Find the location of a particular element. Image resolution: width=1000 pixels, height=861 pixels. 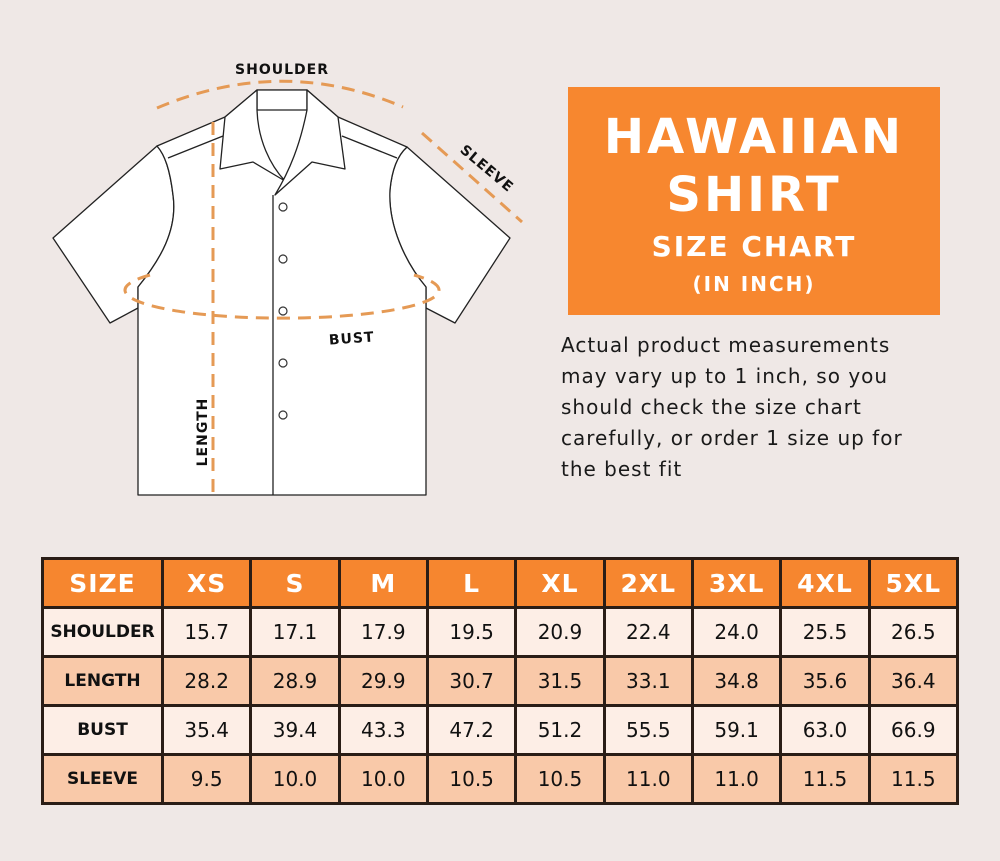

table-cell: 34.8 is located at coordinates (736, 681).